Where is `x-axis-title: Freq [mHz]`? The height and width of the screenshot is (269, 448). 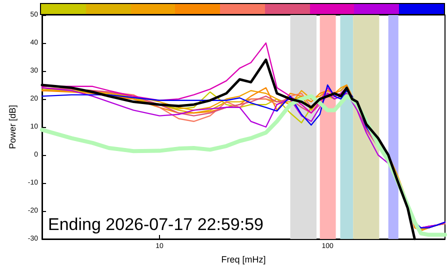 x-axis-title: Freq [mHz] is located at coordinates (243, 259).